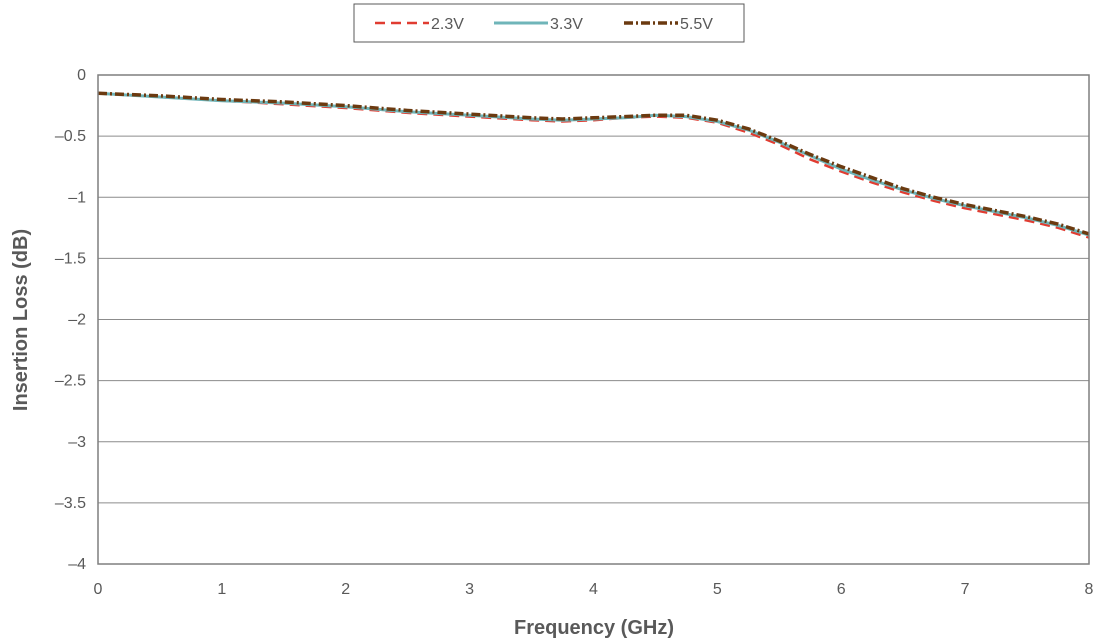 This screenshot has height=643, width=1099. I want to click on y-tick-label: 0, so click(81, 75).